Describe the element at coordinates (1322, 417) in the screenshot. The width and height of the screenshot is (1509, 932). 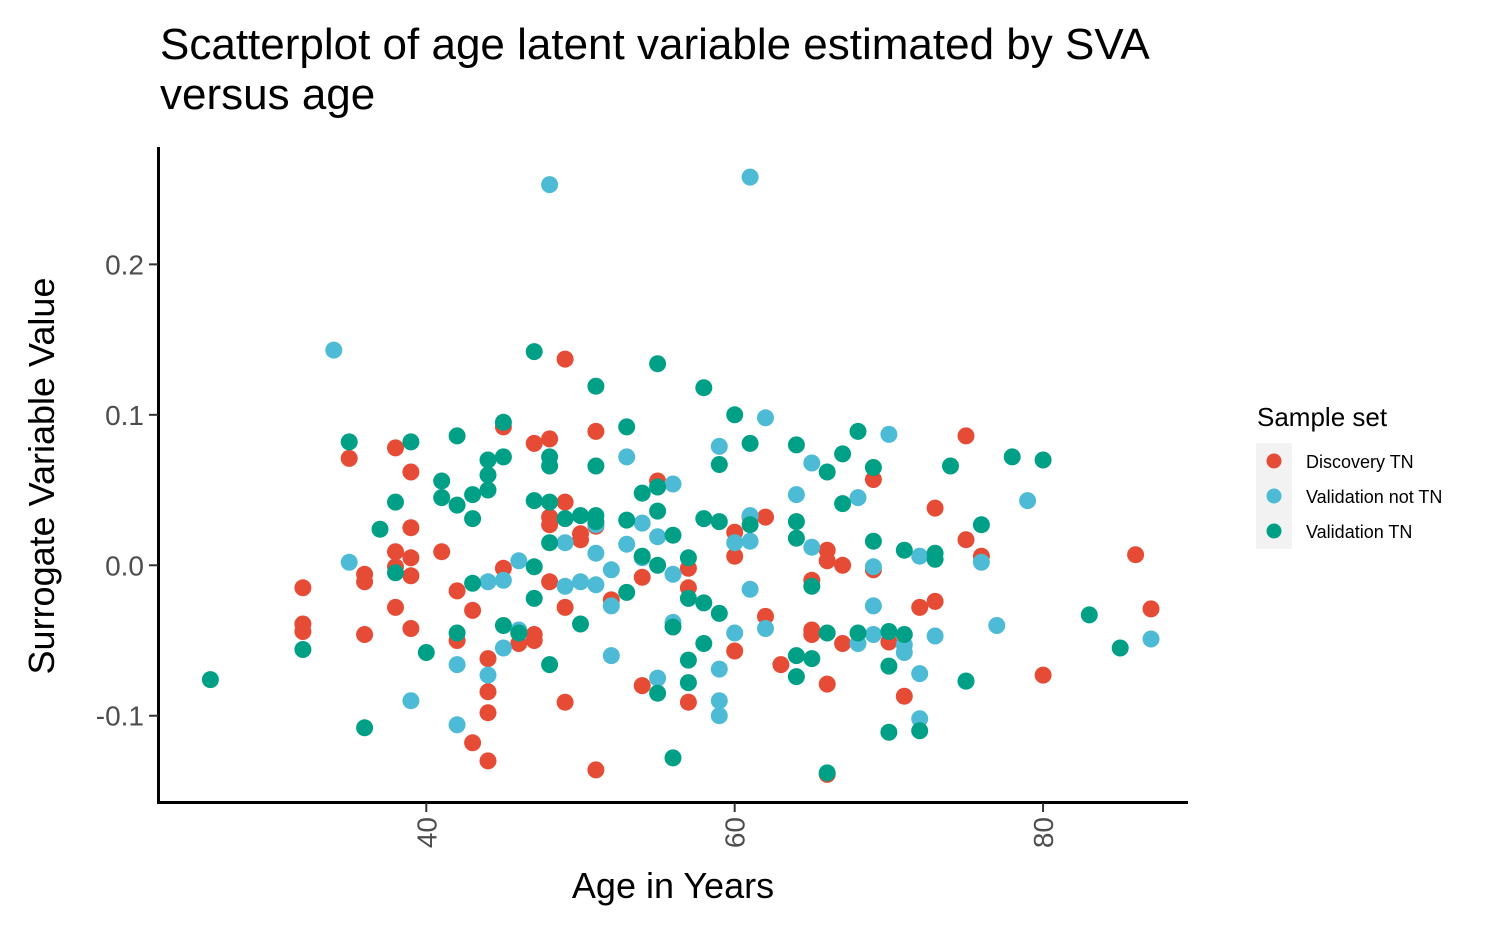
I see `legend-title: Sample set` at that location.